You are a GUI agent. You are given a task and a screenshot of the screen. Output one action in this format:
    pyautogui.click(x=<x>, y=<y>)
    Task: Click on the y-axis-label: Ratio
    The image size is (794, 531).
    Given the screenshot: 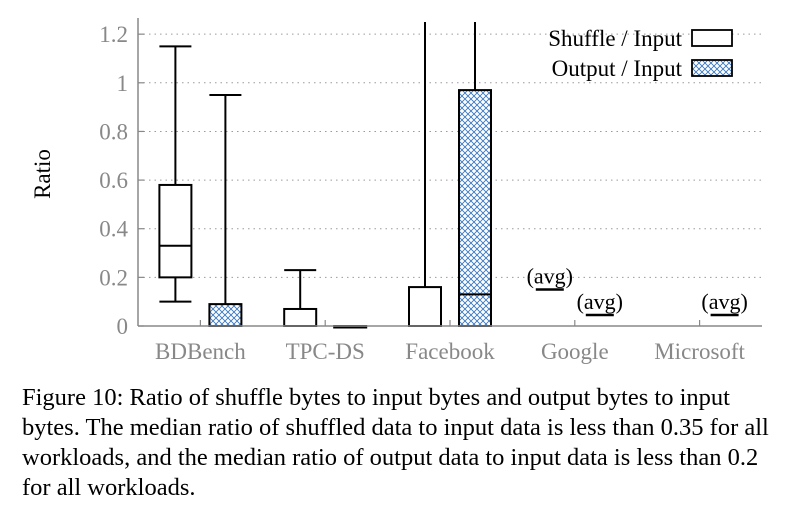 What is the action you would take?
    pyautogui.click(x=42, y=174)
    